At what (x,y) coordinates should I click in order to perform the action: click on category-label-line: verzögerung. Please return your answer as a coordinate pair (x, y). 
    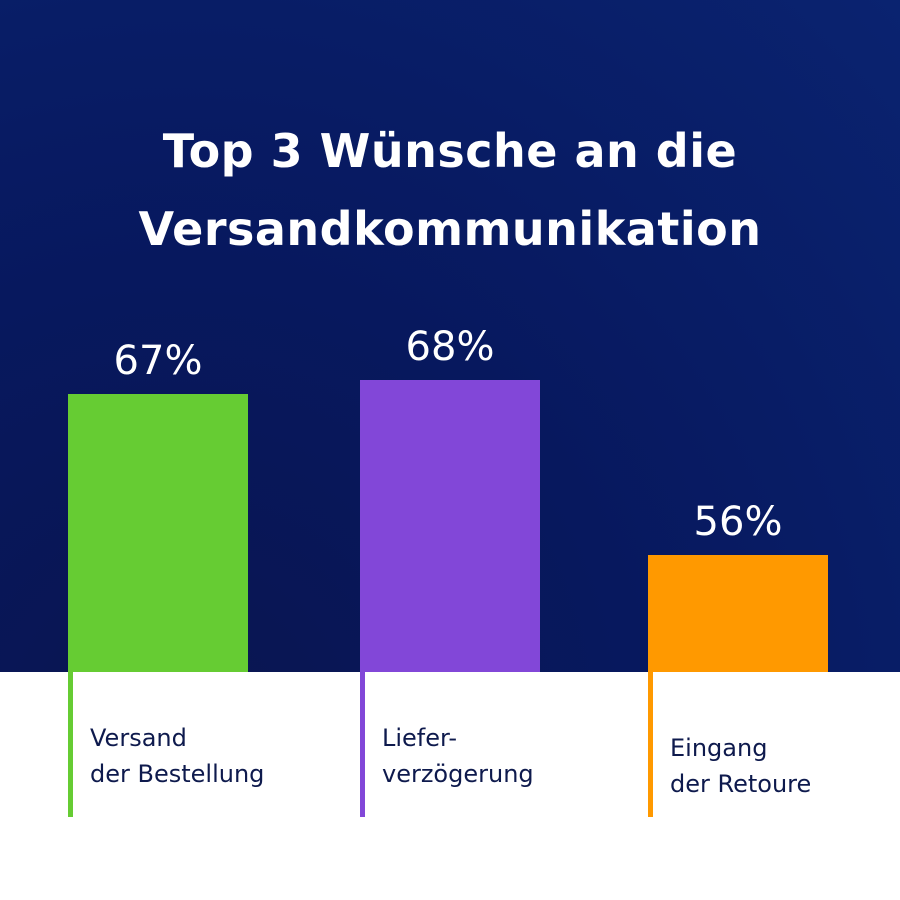
    Looking at the image, I should click on (458, 774).